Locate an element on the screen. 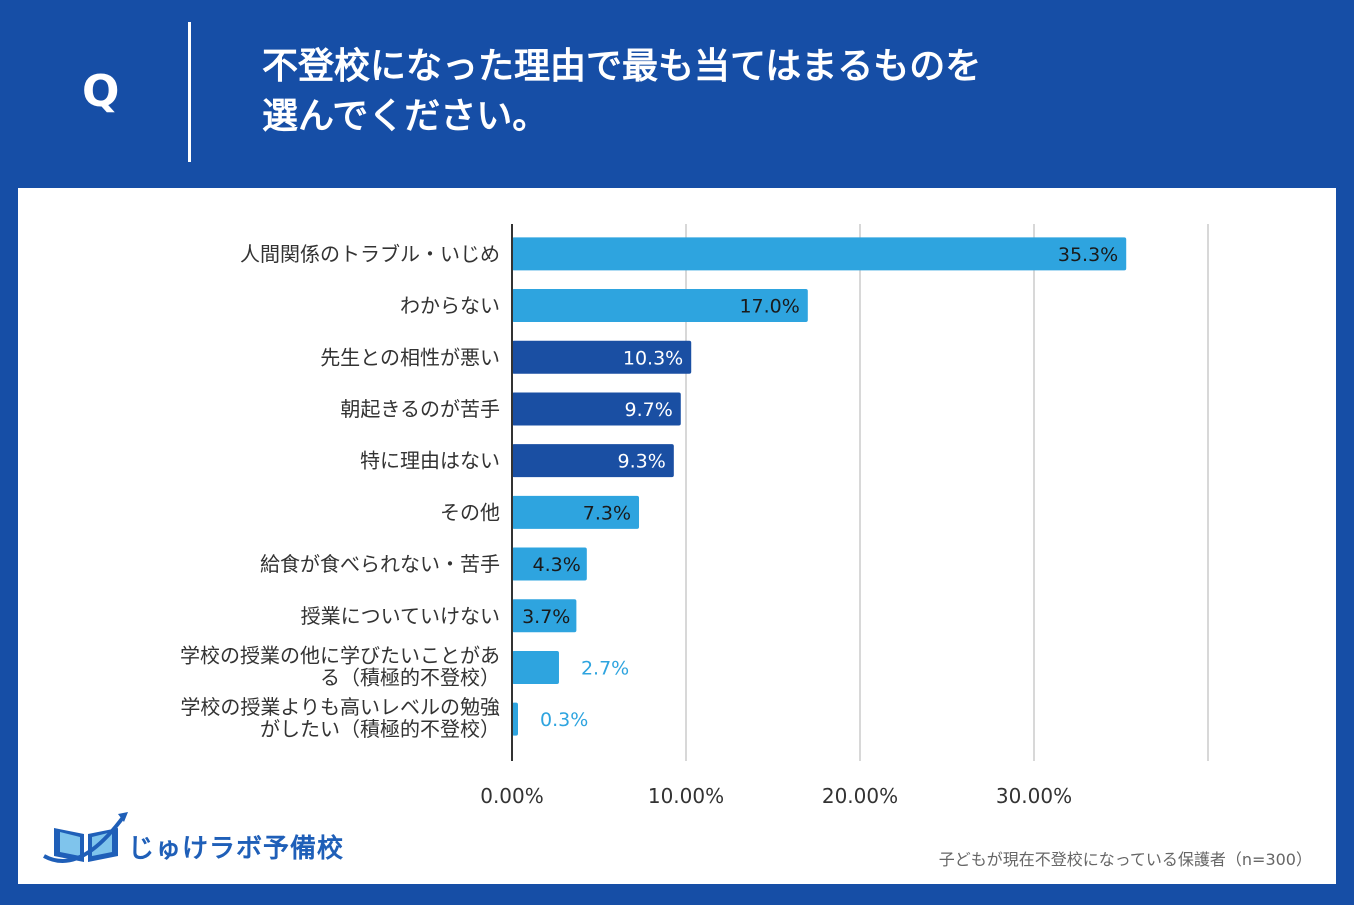 The height and width of the screenshot is (905, 1354). value-label: 7.3% is located at coordinates (607, 513).